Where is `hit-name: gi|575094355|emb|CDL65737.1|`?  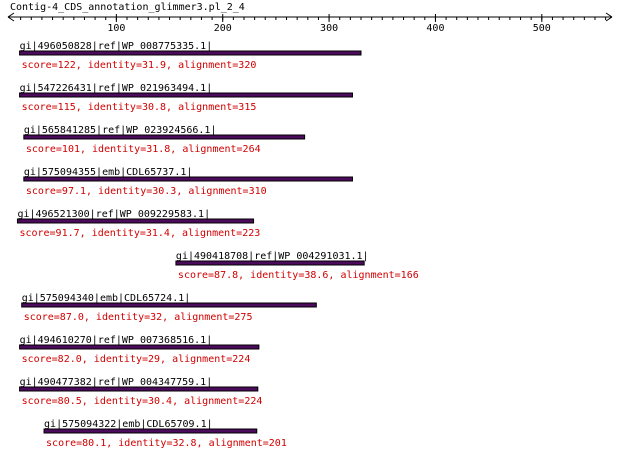 hit-name: gi|575094355|emb|CDL65737.1| is located at coordinates (108, 172).